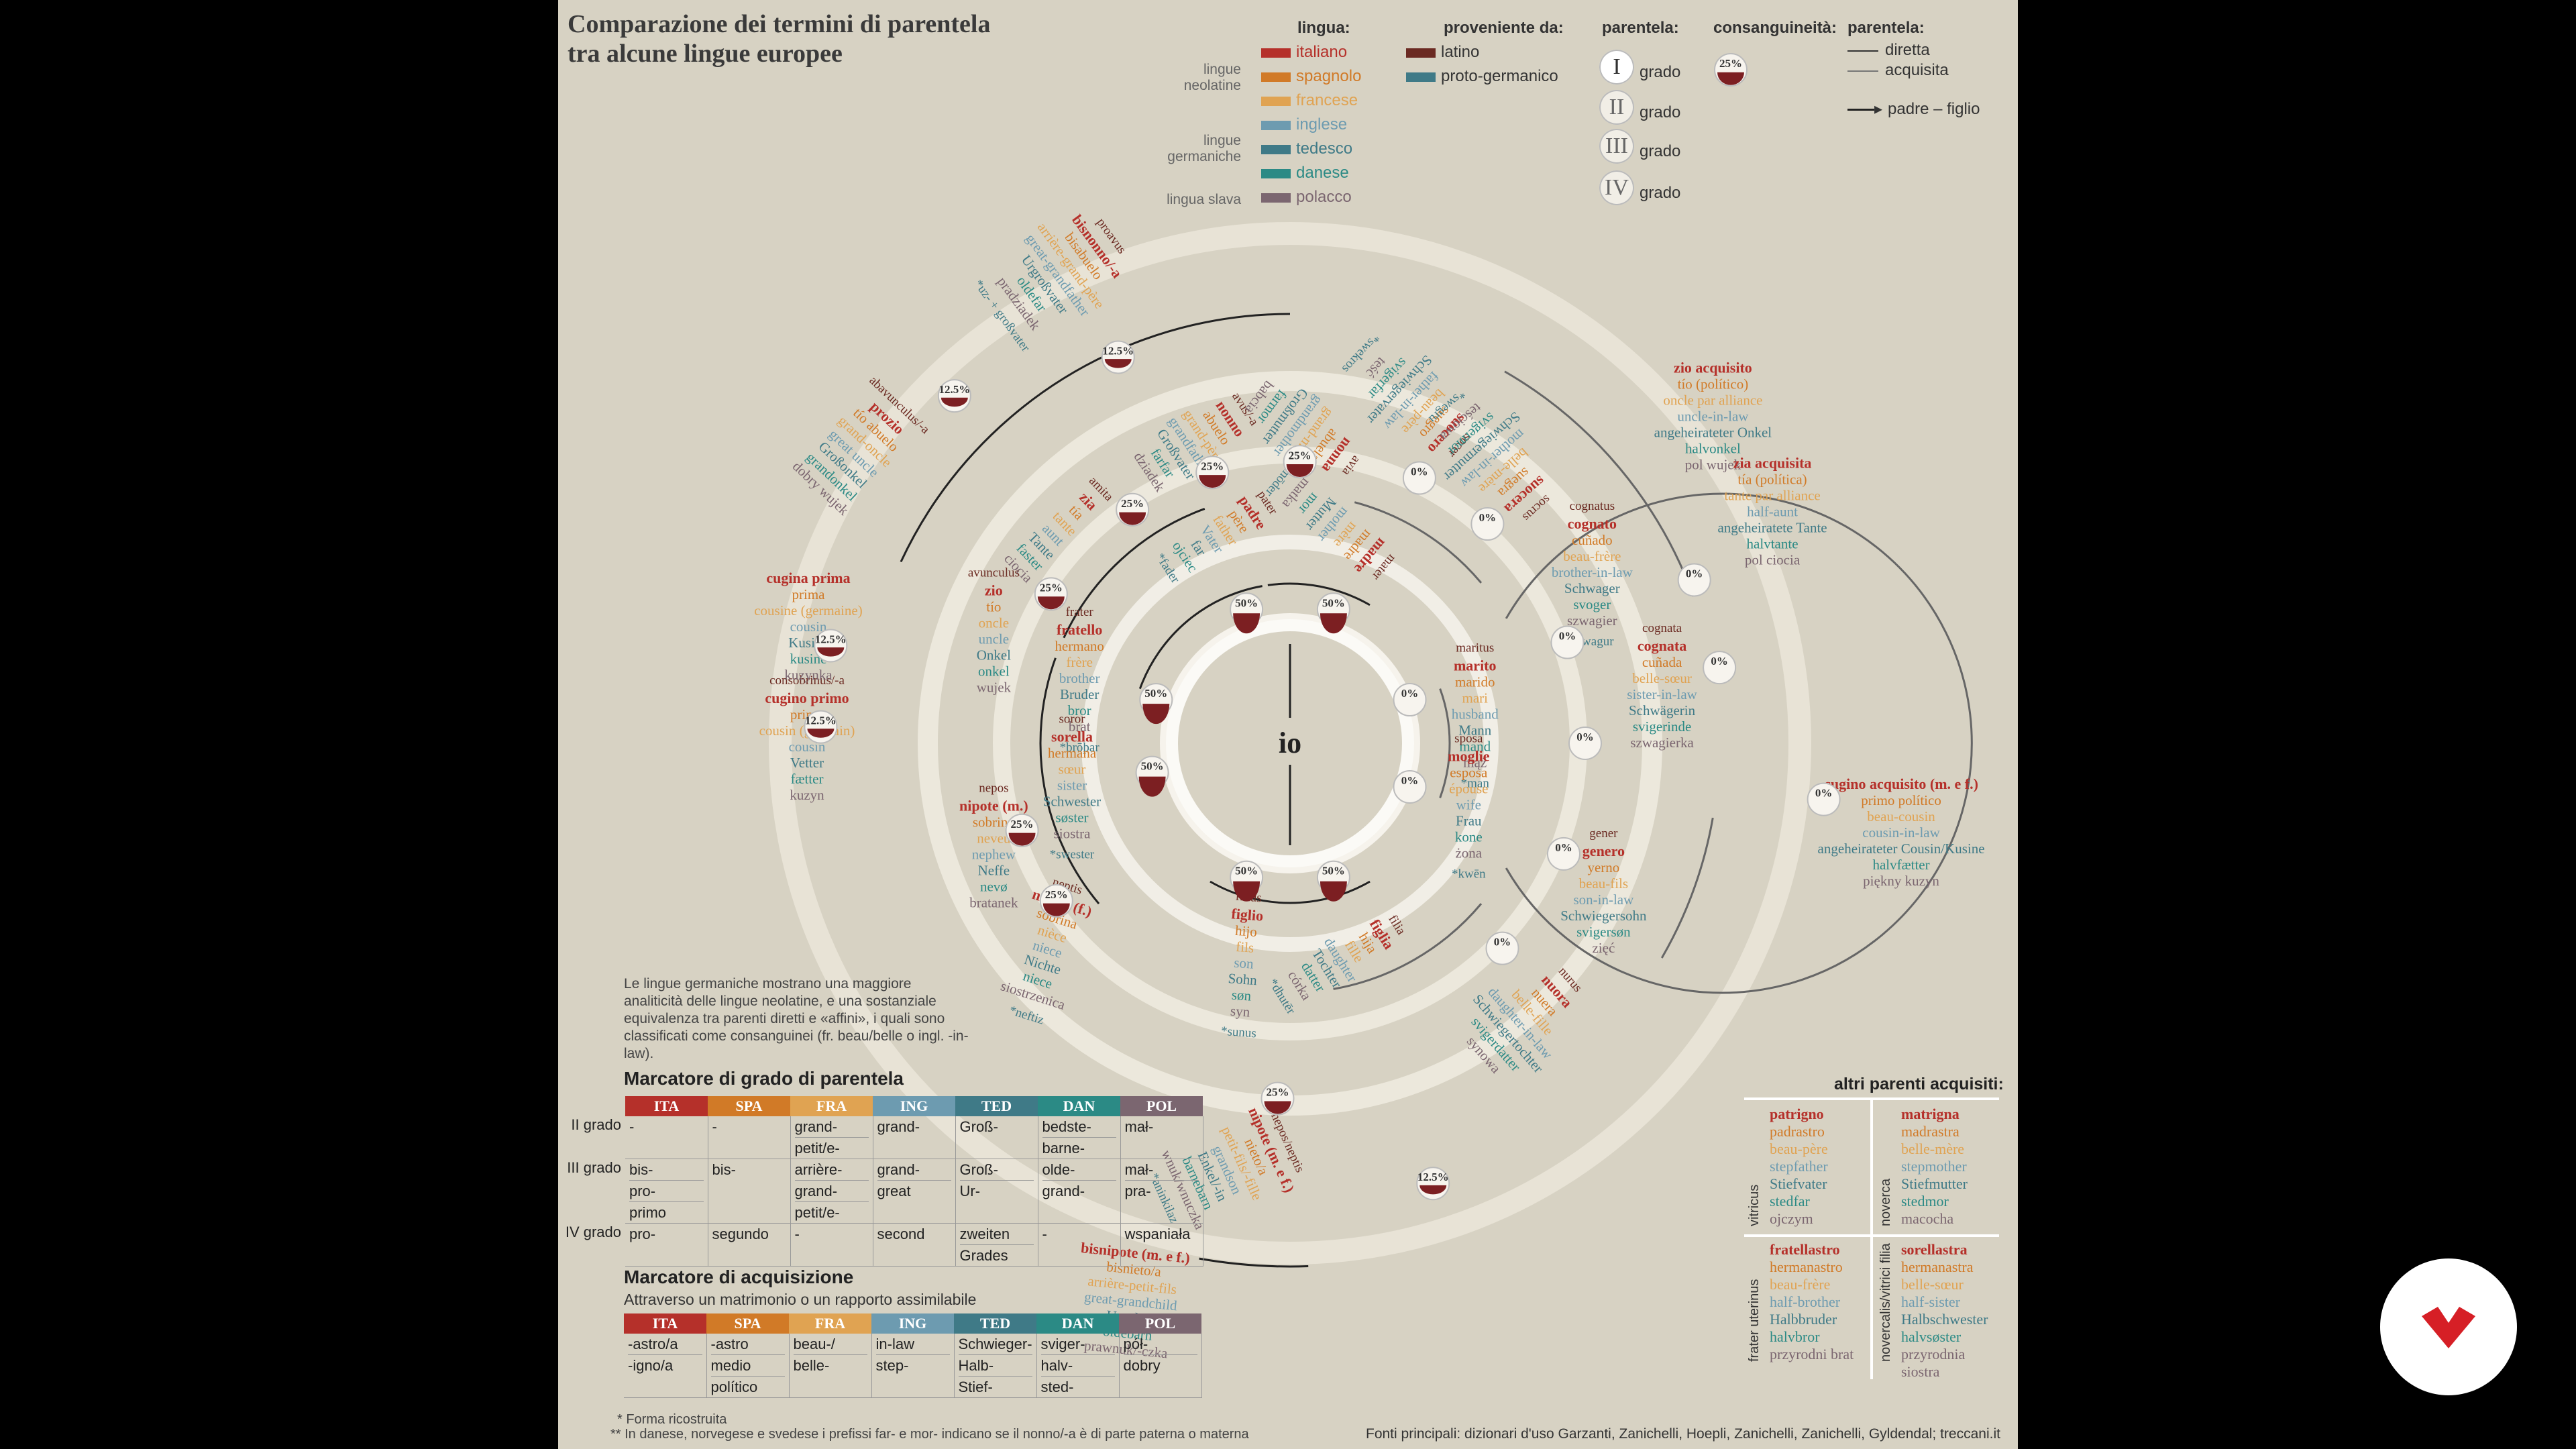 Image resolution: width=2576 pixels, height=1449 pixels. Describe the element at coordinates (1460, 52) in the screenshot. I see `origin-name: latino` at that location.